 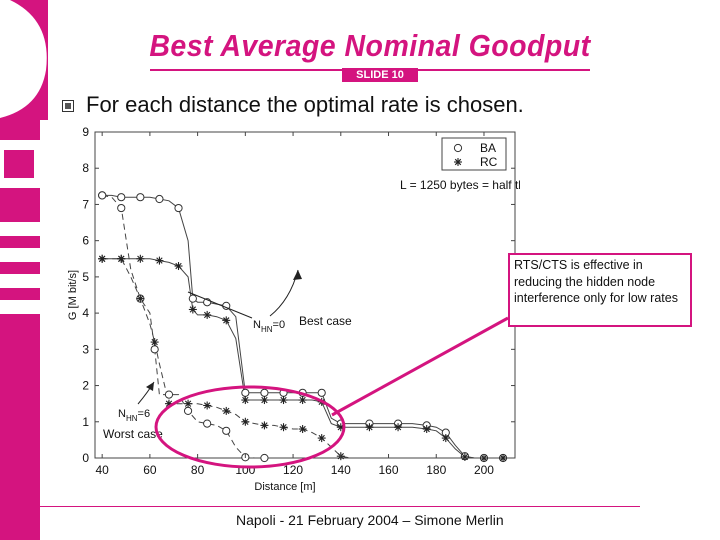 I want to click on x-tick-label: 40, so click(x=102, y=470).